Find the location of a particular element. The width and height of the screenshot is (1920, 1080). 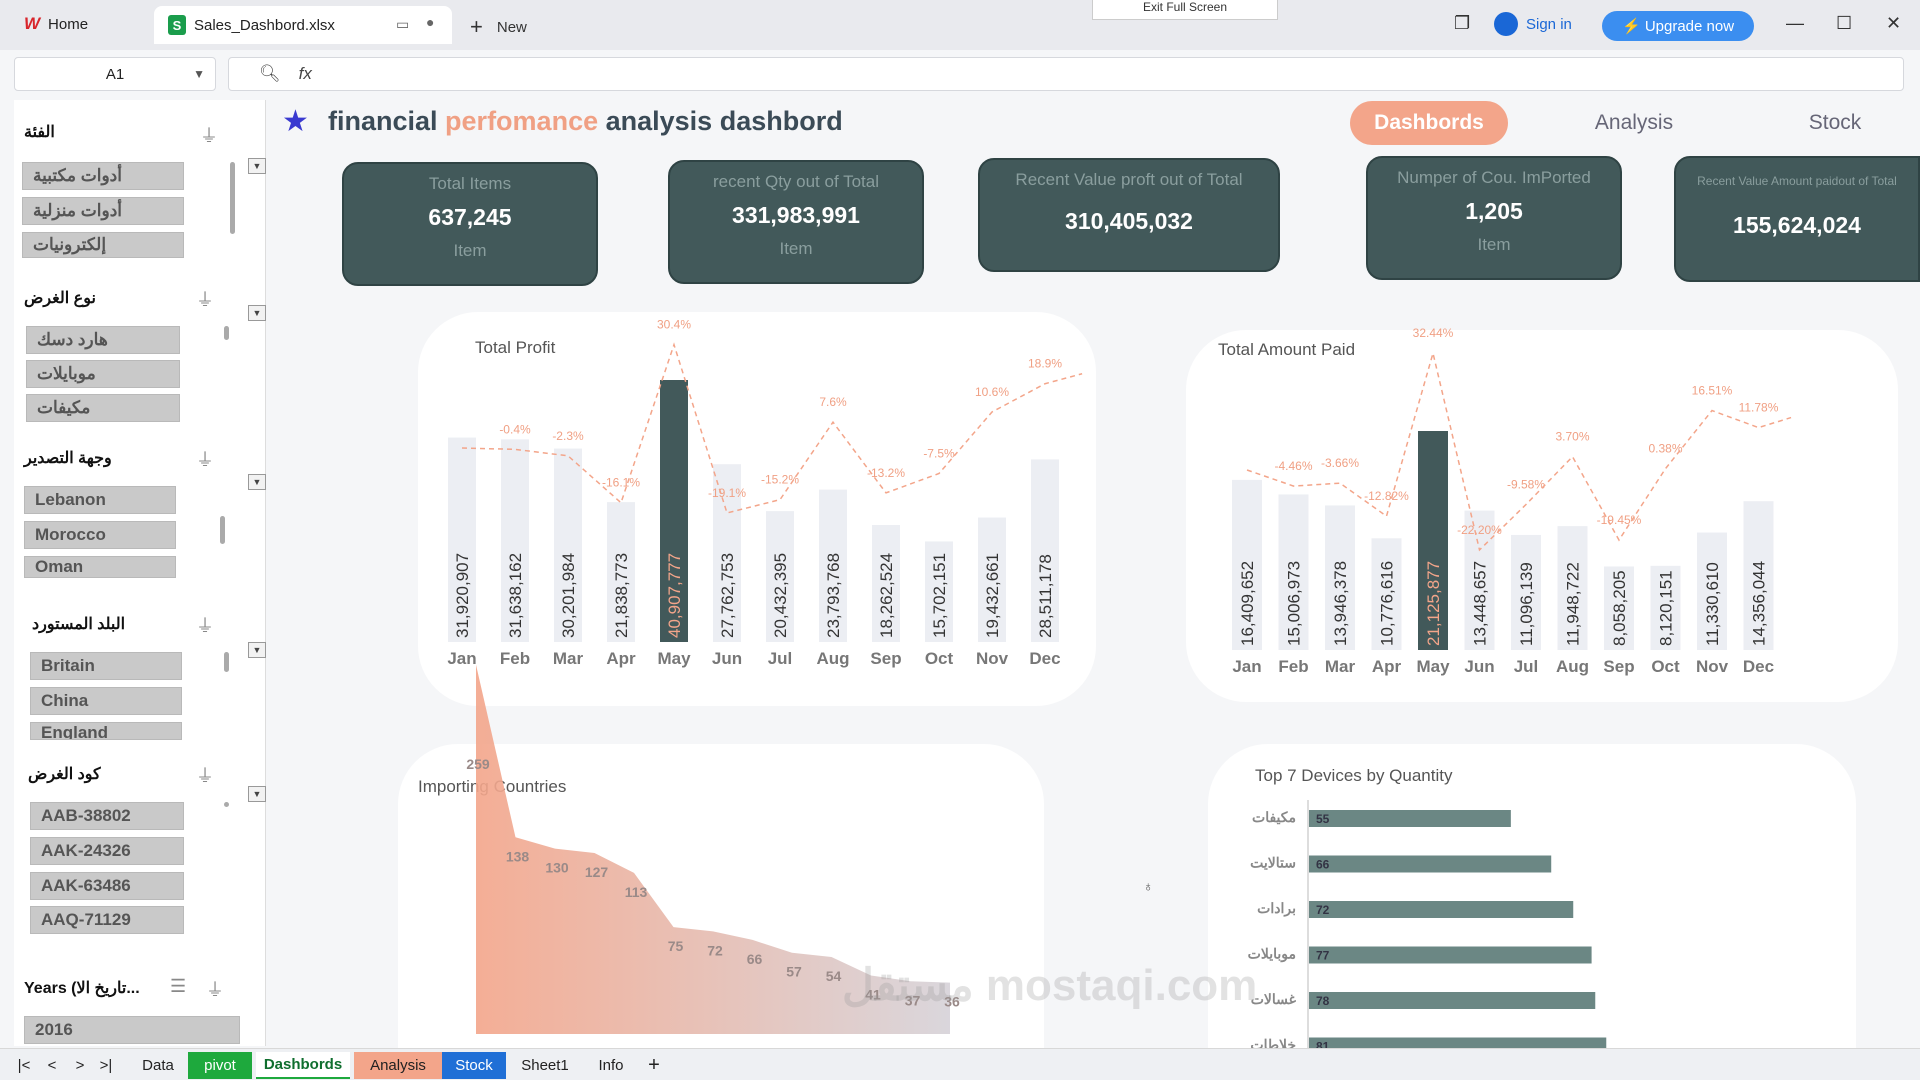

slicer-item: أدوات منزلية is located at coordinates (103, 211).